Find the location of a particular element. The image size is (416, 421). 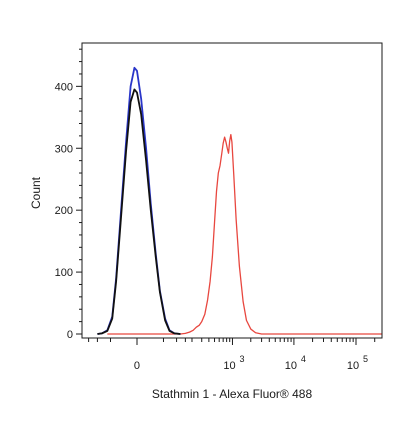

y-tick-label-200: 200 is located at coordinates (64, 211).